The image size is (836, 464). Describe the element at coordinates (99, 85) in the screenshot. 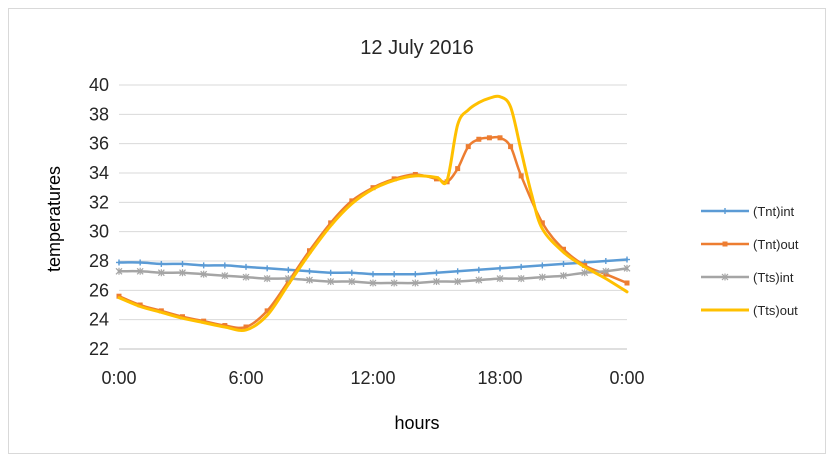

I see `y-tick-label: 40` at that location.